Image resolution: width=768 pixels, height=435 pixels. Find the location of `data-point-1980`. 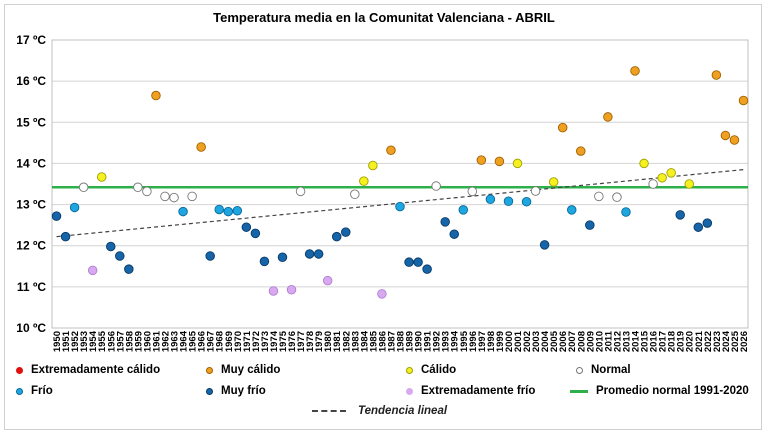

data-point-1980 is located at coordinates (327, 280).